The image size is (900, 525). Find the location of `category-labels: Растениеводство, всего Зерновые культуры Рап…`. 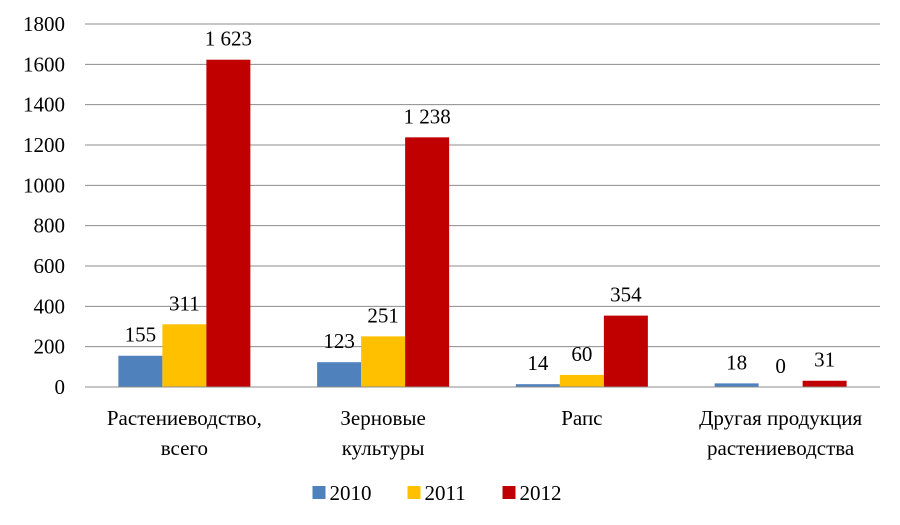

category-labels: Растениеводство, всего Зерновые культуры Рап… is located at coordinates (485, 433).